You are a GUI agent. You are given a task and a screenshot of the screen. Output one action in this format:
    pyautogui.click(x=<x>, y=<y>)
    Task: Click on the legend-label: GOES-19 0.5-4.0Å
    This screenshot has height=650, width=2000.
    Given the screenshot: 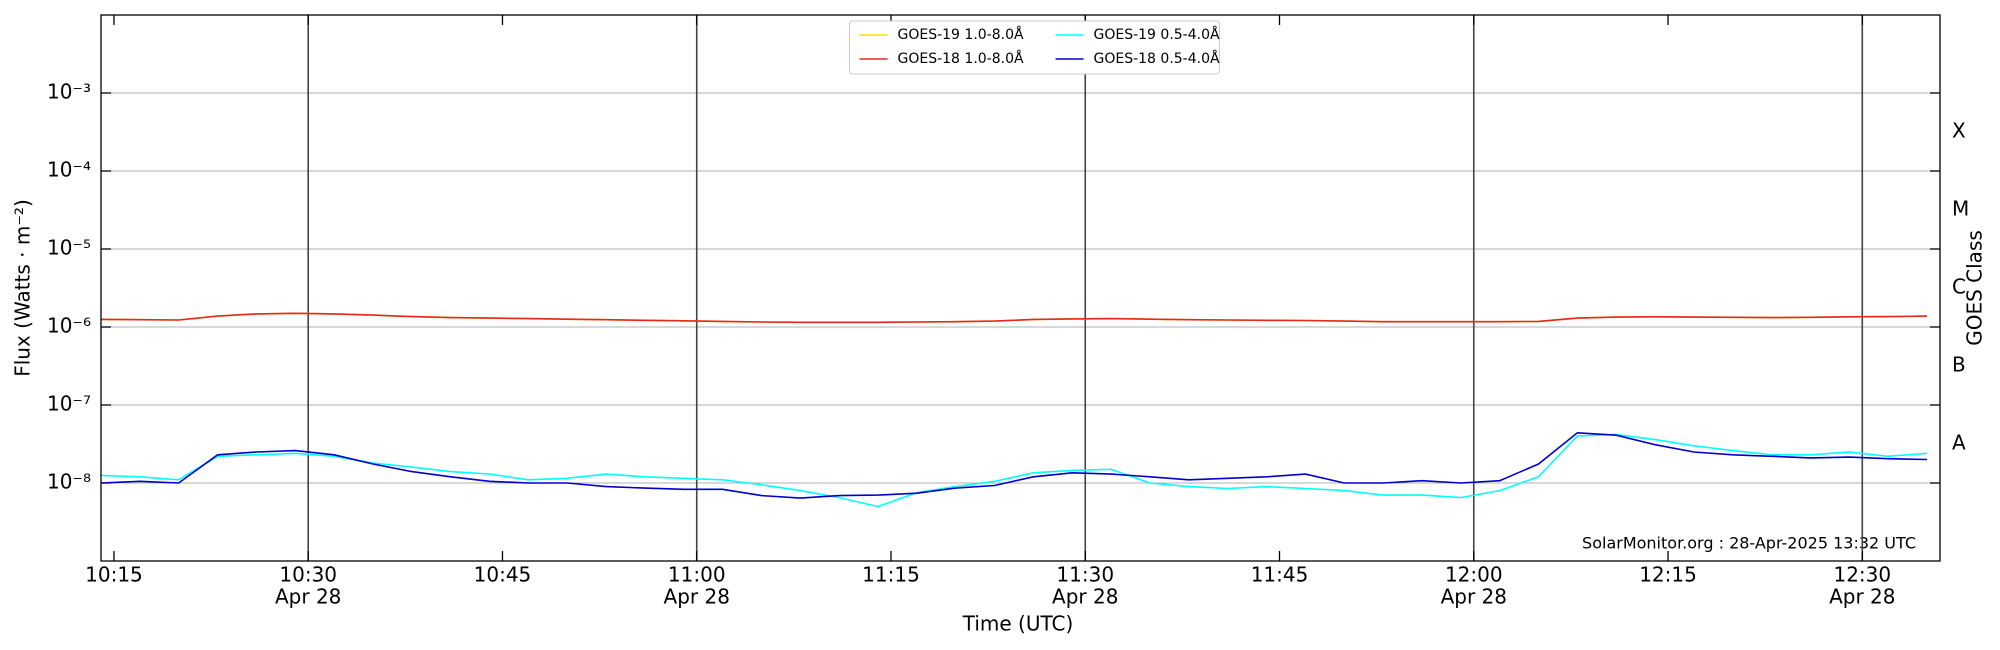 What is the action you would take?
    pyautogui.click(x=1157, y=34)
    